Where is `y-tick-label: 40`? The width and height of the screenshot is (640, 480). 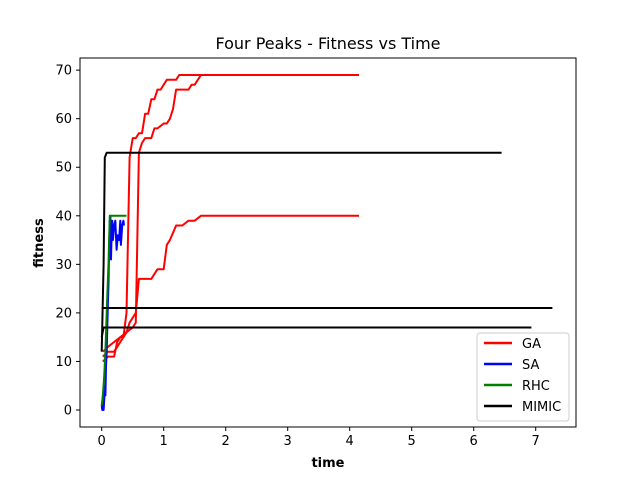 y-tick-label: 40 is located at coordinates (63, 216).